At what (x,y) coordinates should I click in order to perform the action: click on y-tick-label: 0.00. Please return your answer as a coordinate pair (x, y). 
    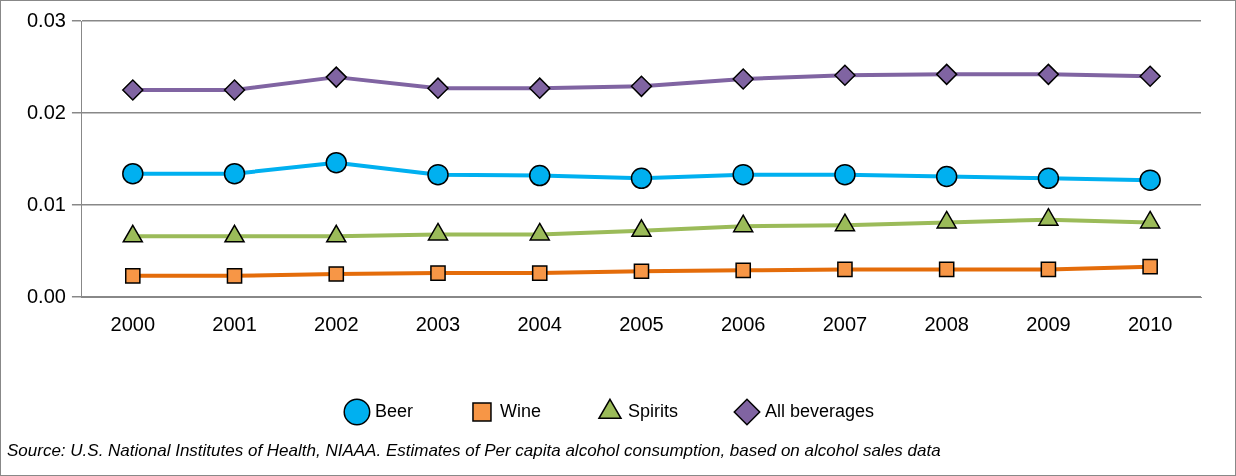
    Looking at the image, I should click on (46, 295).